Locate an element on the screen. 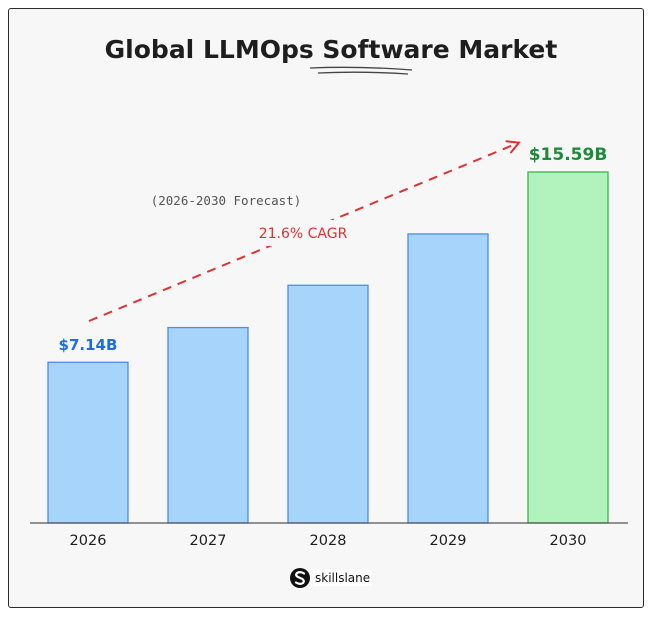  bar-2026 is located at coordinates (88, 442).